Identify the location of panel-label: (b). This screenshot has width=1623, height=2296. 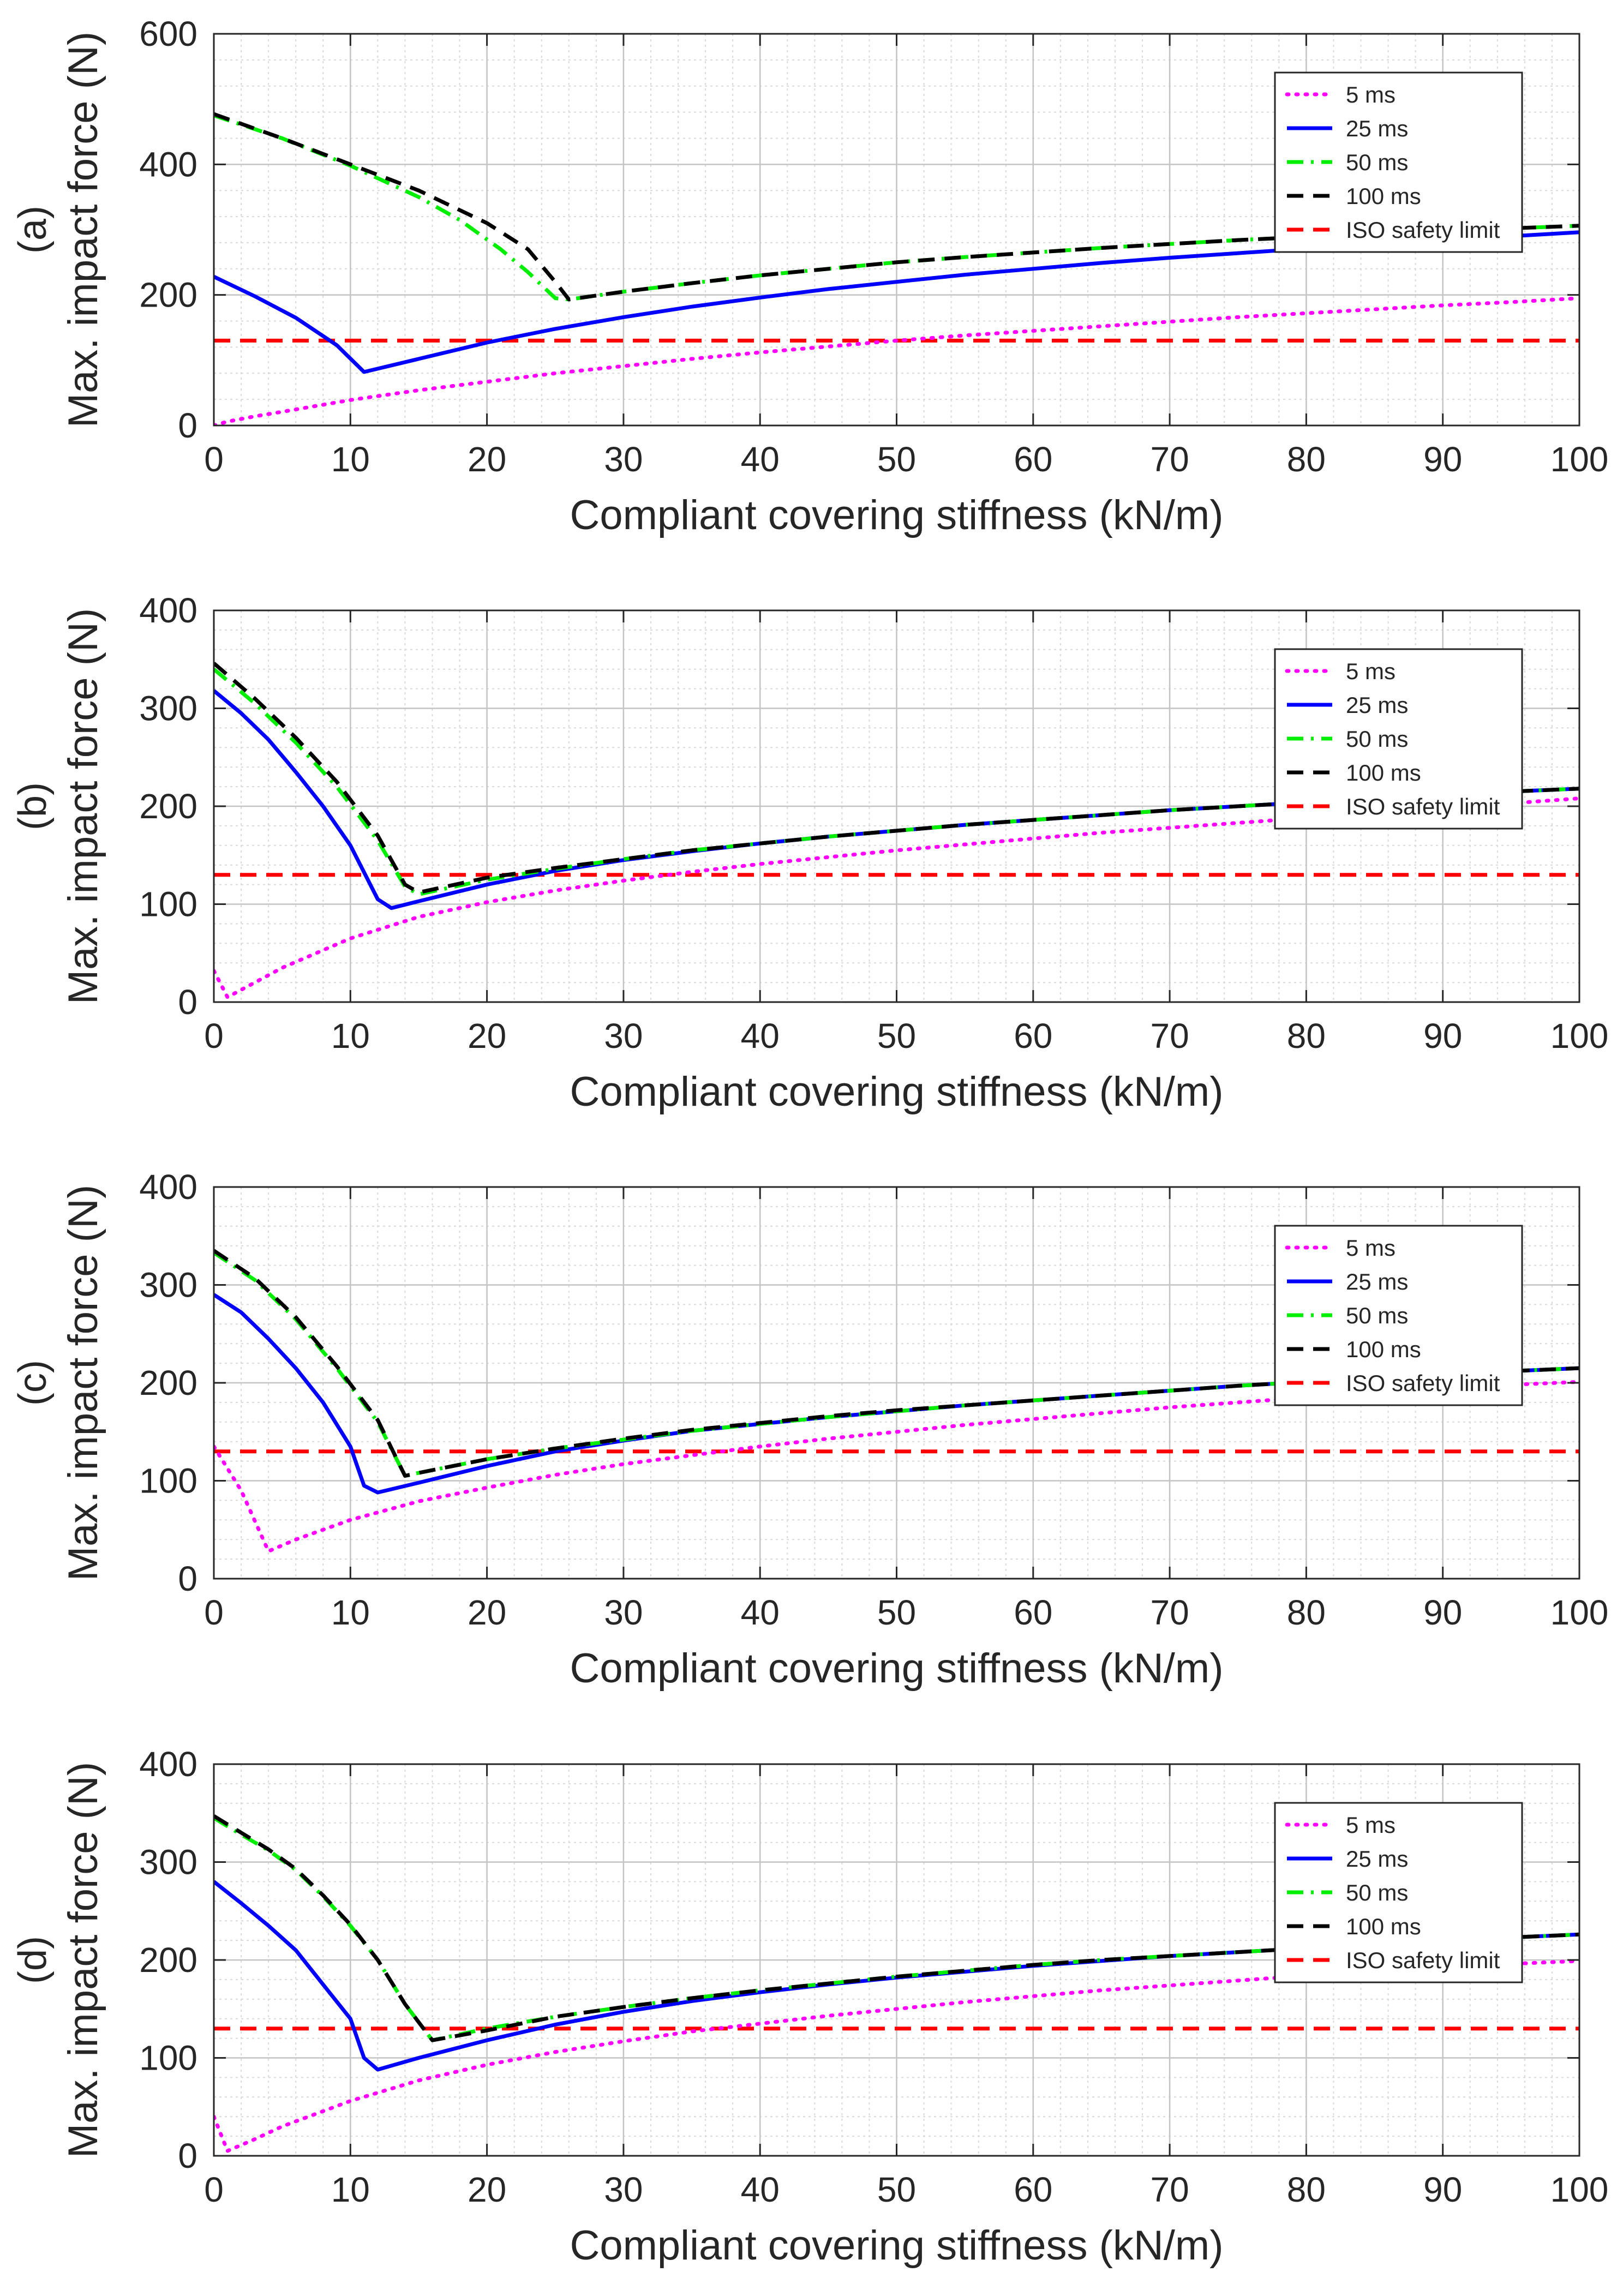
(33, 806).